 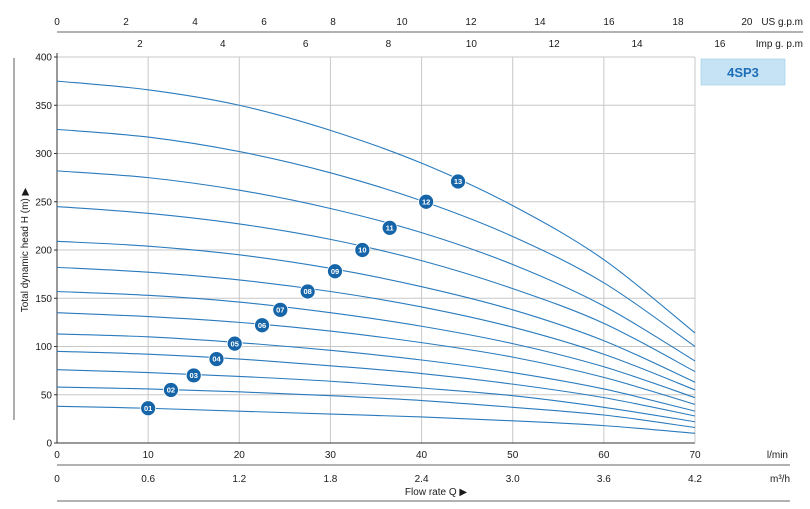 I want to click on series-label-09: 09, so click(x=335, y=271).